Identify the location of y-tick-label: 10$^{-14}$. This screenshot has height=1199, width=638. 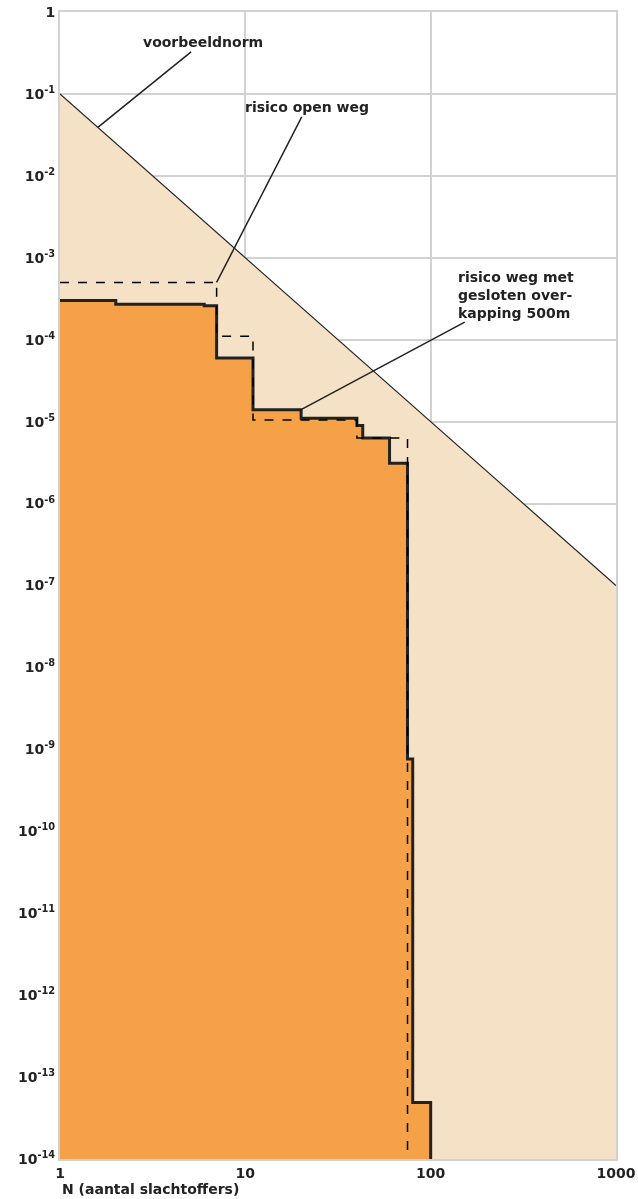
(37, 1158).